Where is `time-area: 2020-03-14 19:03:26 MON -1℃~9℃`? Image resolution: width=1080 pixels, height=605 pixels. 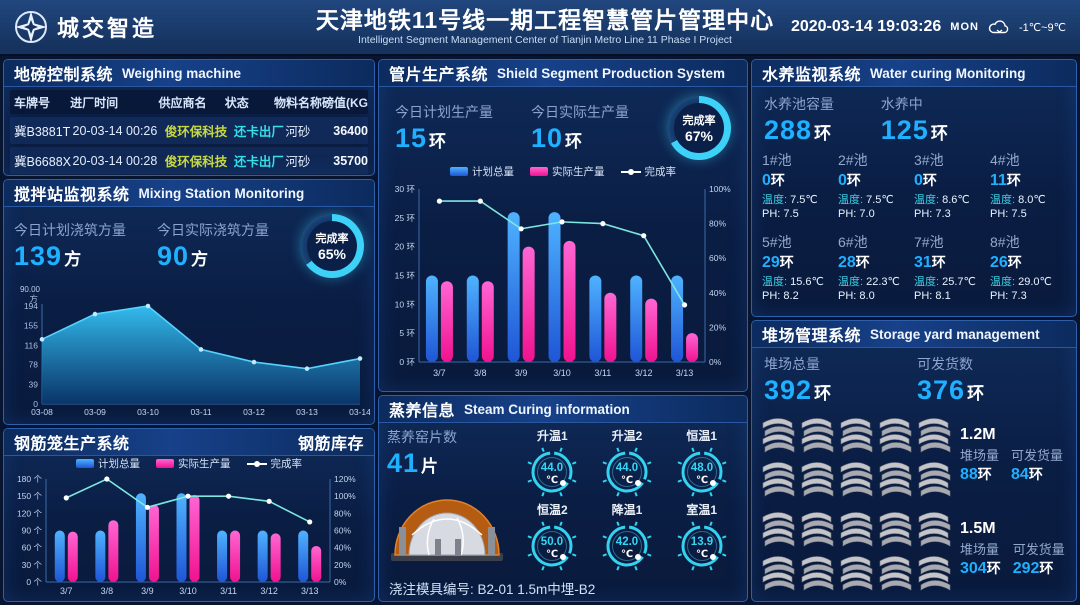 time-area: 2020-03-14 19:03:26 MON -1℃~9℃ is located at coordinates (921, 27).